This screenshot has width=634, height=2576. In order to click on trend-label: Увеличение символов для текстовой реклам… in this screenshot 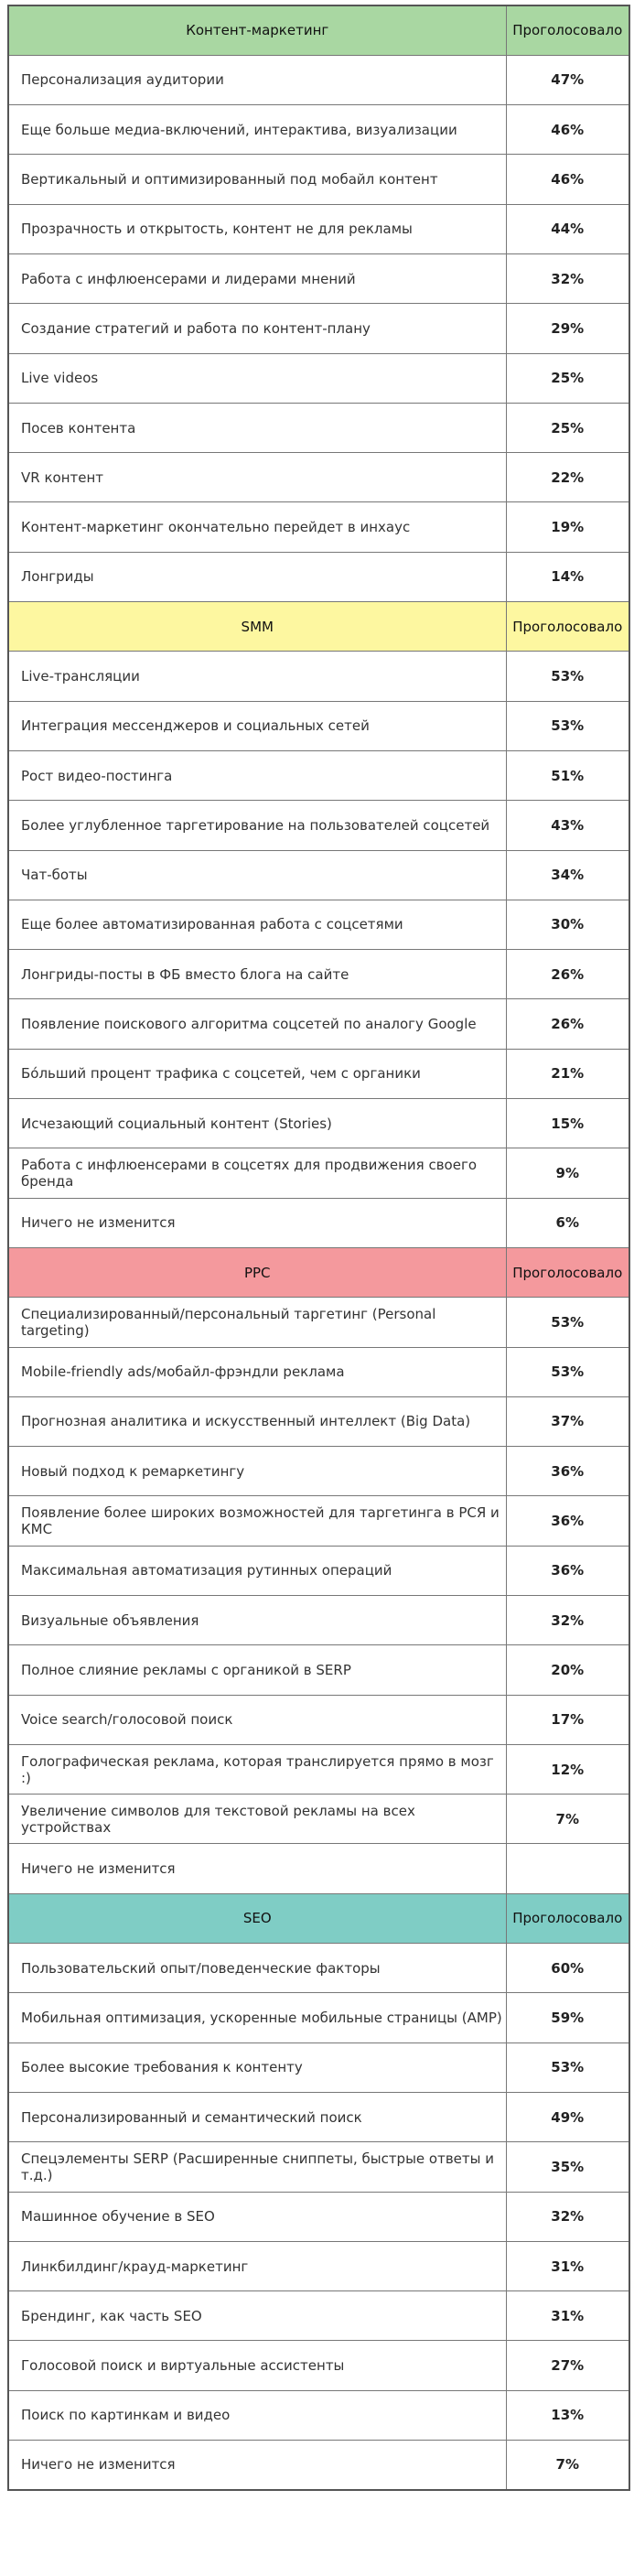, I will do `click(257, 1820)`.